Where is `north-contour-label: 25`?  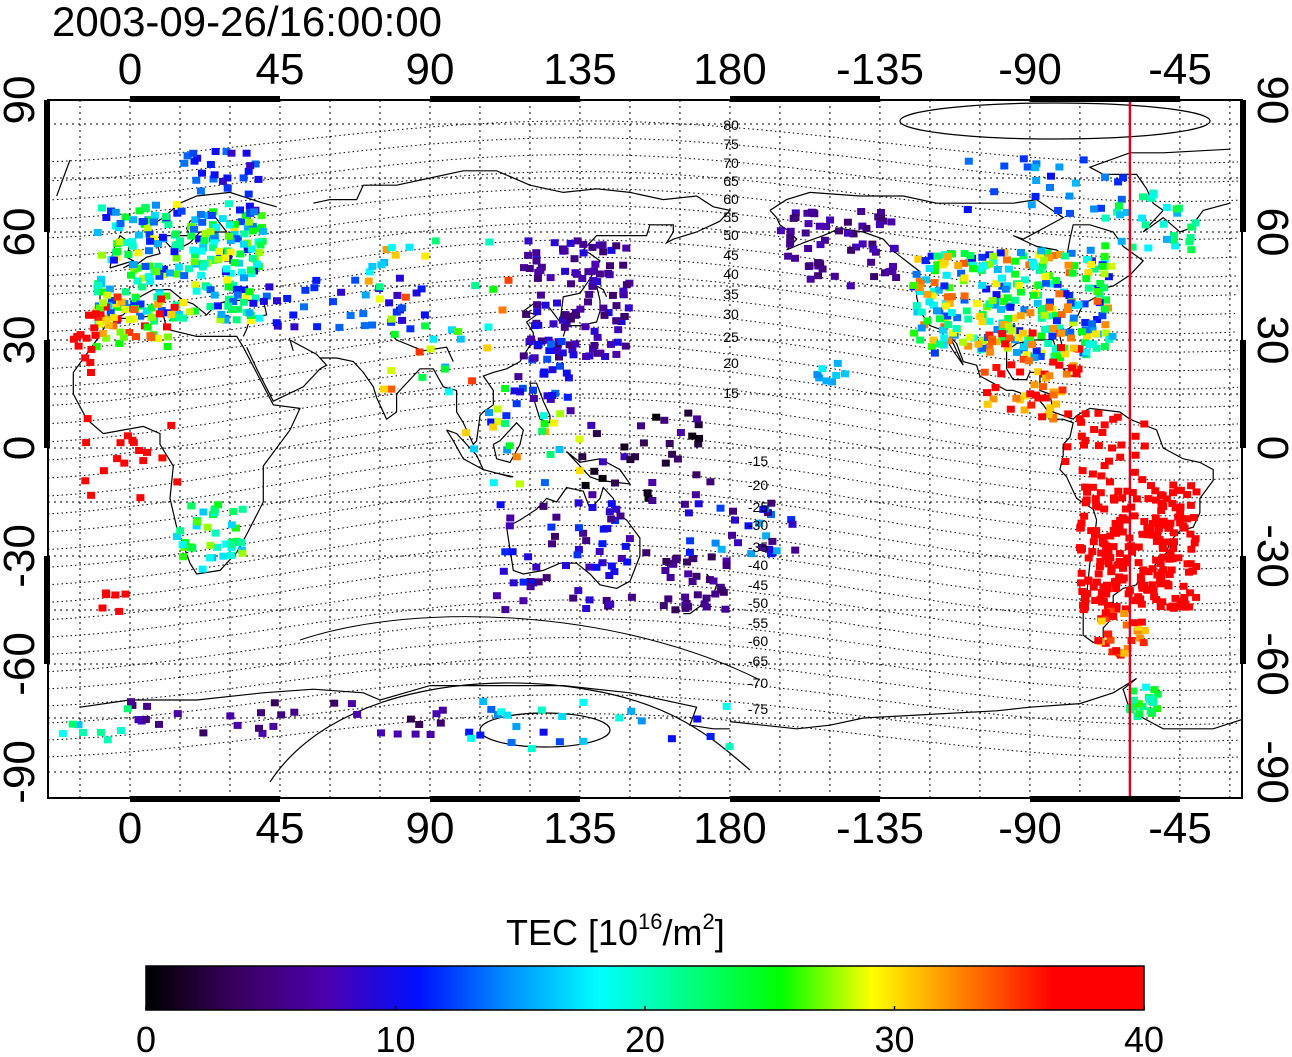 north-contour-label: 25 is located at coordinates (731, 337).